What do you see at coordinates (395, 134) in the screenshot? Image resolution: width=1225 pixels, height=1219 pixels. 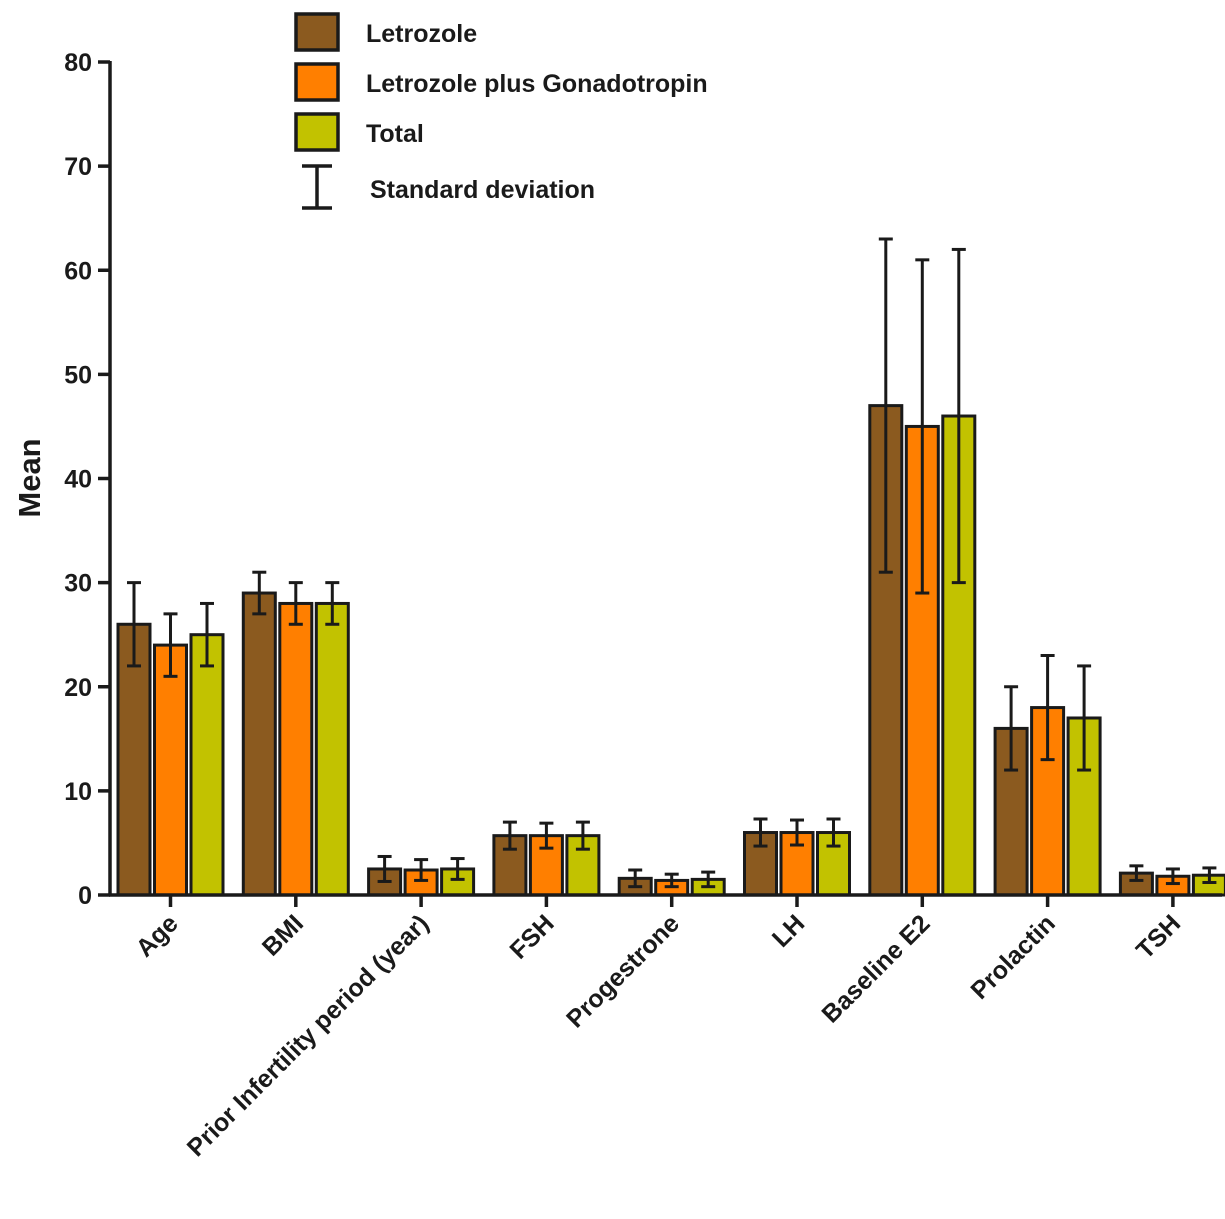 I see `legend-label-2: Total` at bounding box center [395, 134].